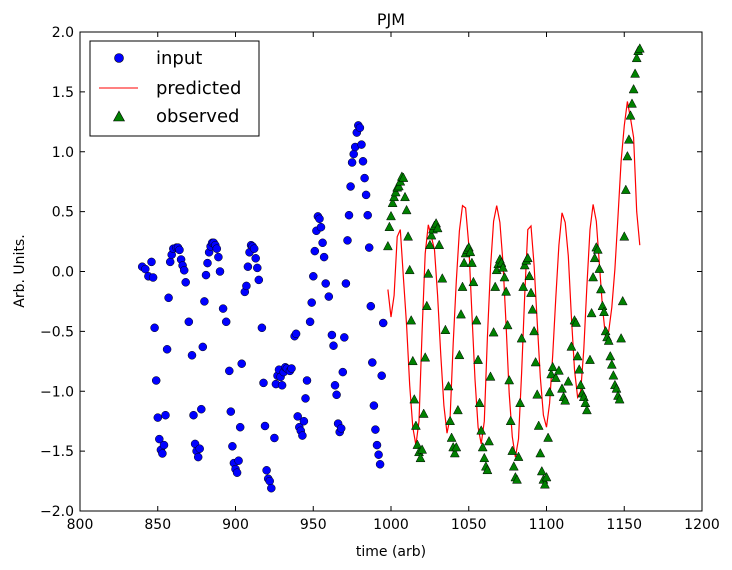  I want to click on y-tick-label: −1.0, so click(57, 392).